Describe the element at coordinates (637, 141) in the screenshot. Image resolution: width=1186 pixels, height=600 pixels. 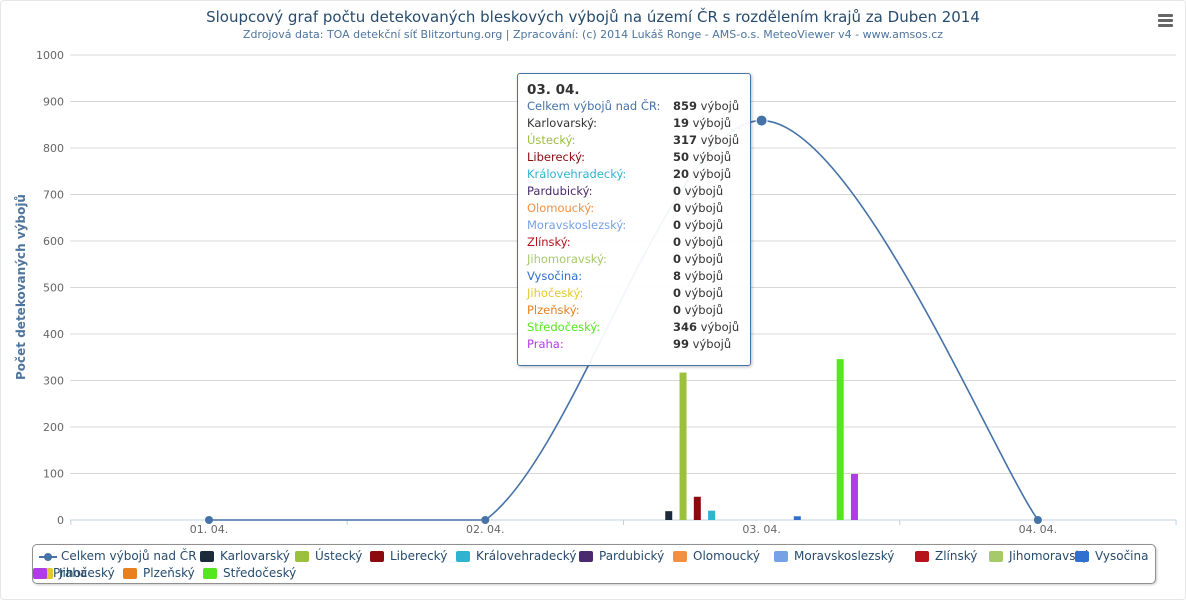
I see `tooltip-row: Ústecký: 317 výbojů` at that location.